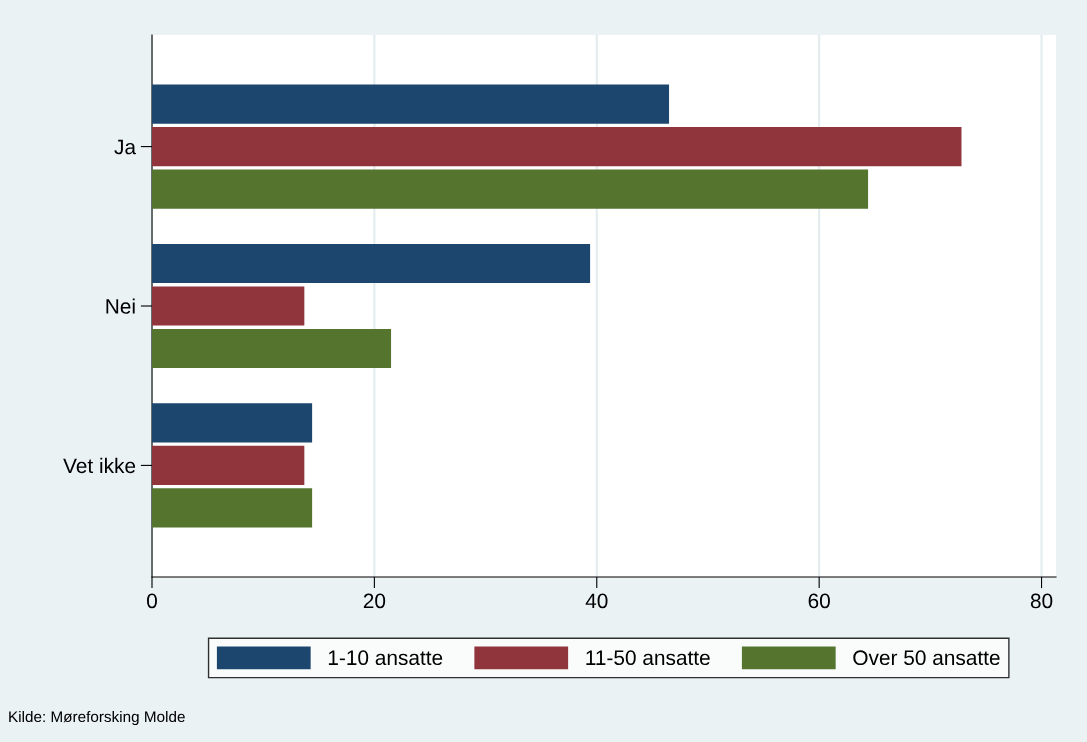 The image size is (1087, 742). I want to click on x-tick-label: 0, so click(152, 601).